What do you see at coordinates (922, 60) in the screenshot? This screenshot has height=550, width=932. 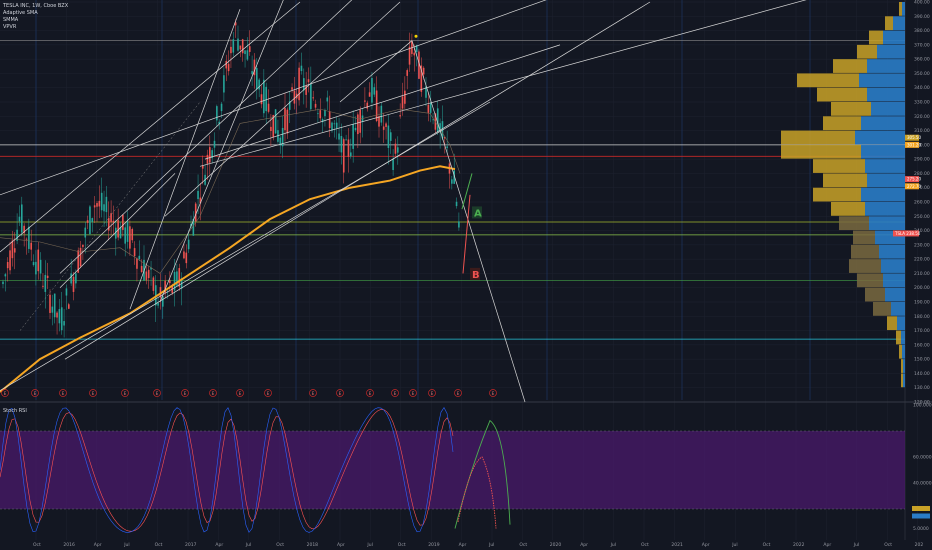 I see `y-tick-label: 360.00` at bounding box center [922, 60].